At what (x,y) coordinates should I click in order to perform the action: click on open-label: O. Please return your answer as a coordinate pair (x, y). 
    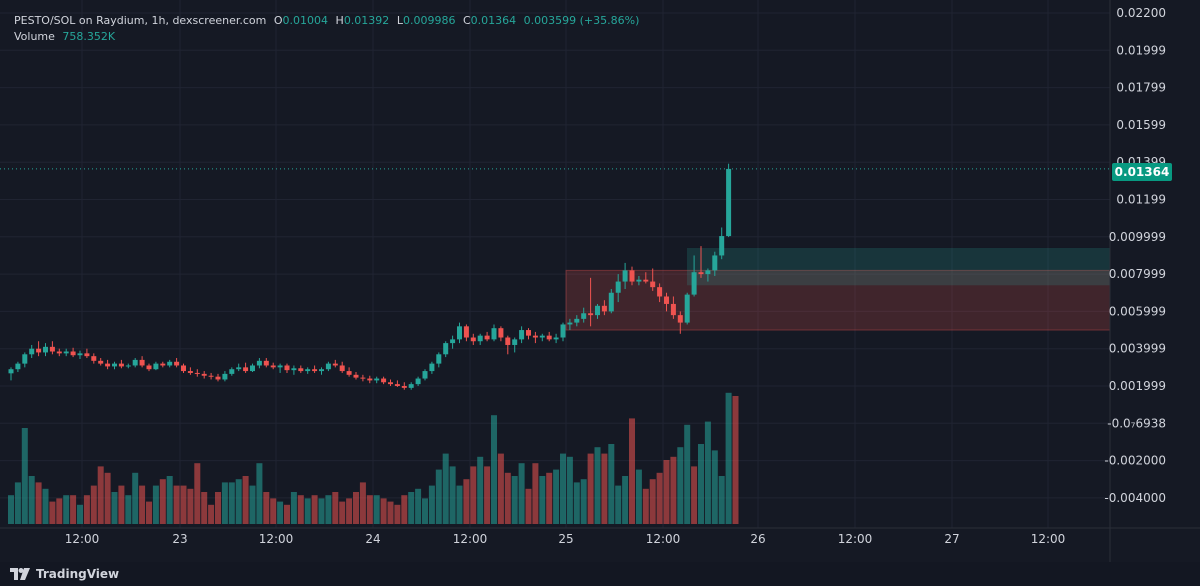
    Looking at the image, I should click on (278, 20).